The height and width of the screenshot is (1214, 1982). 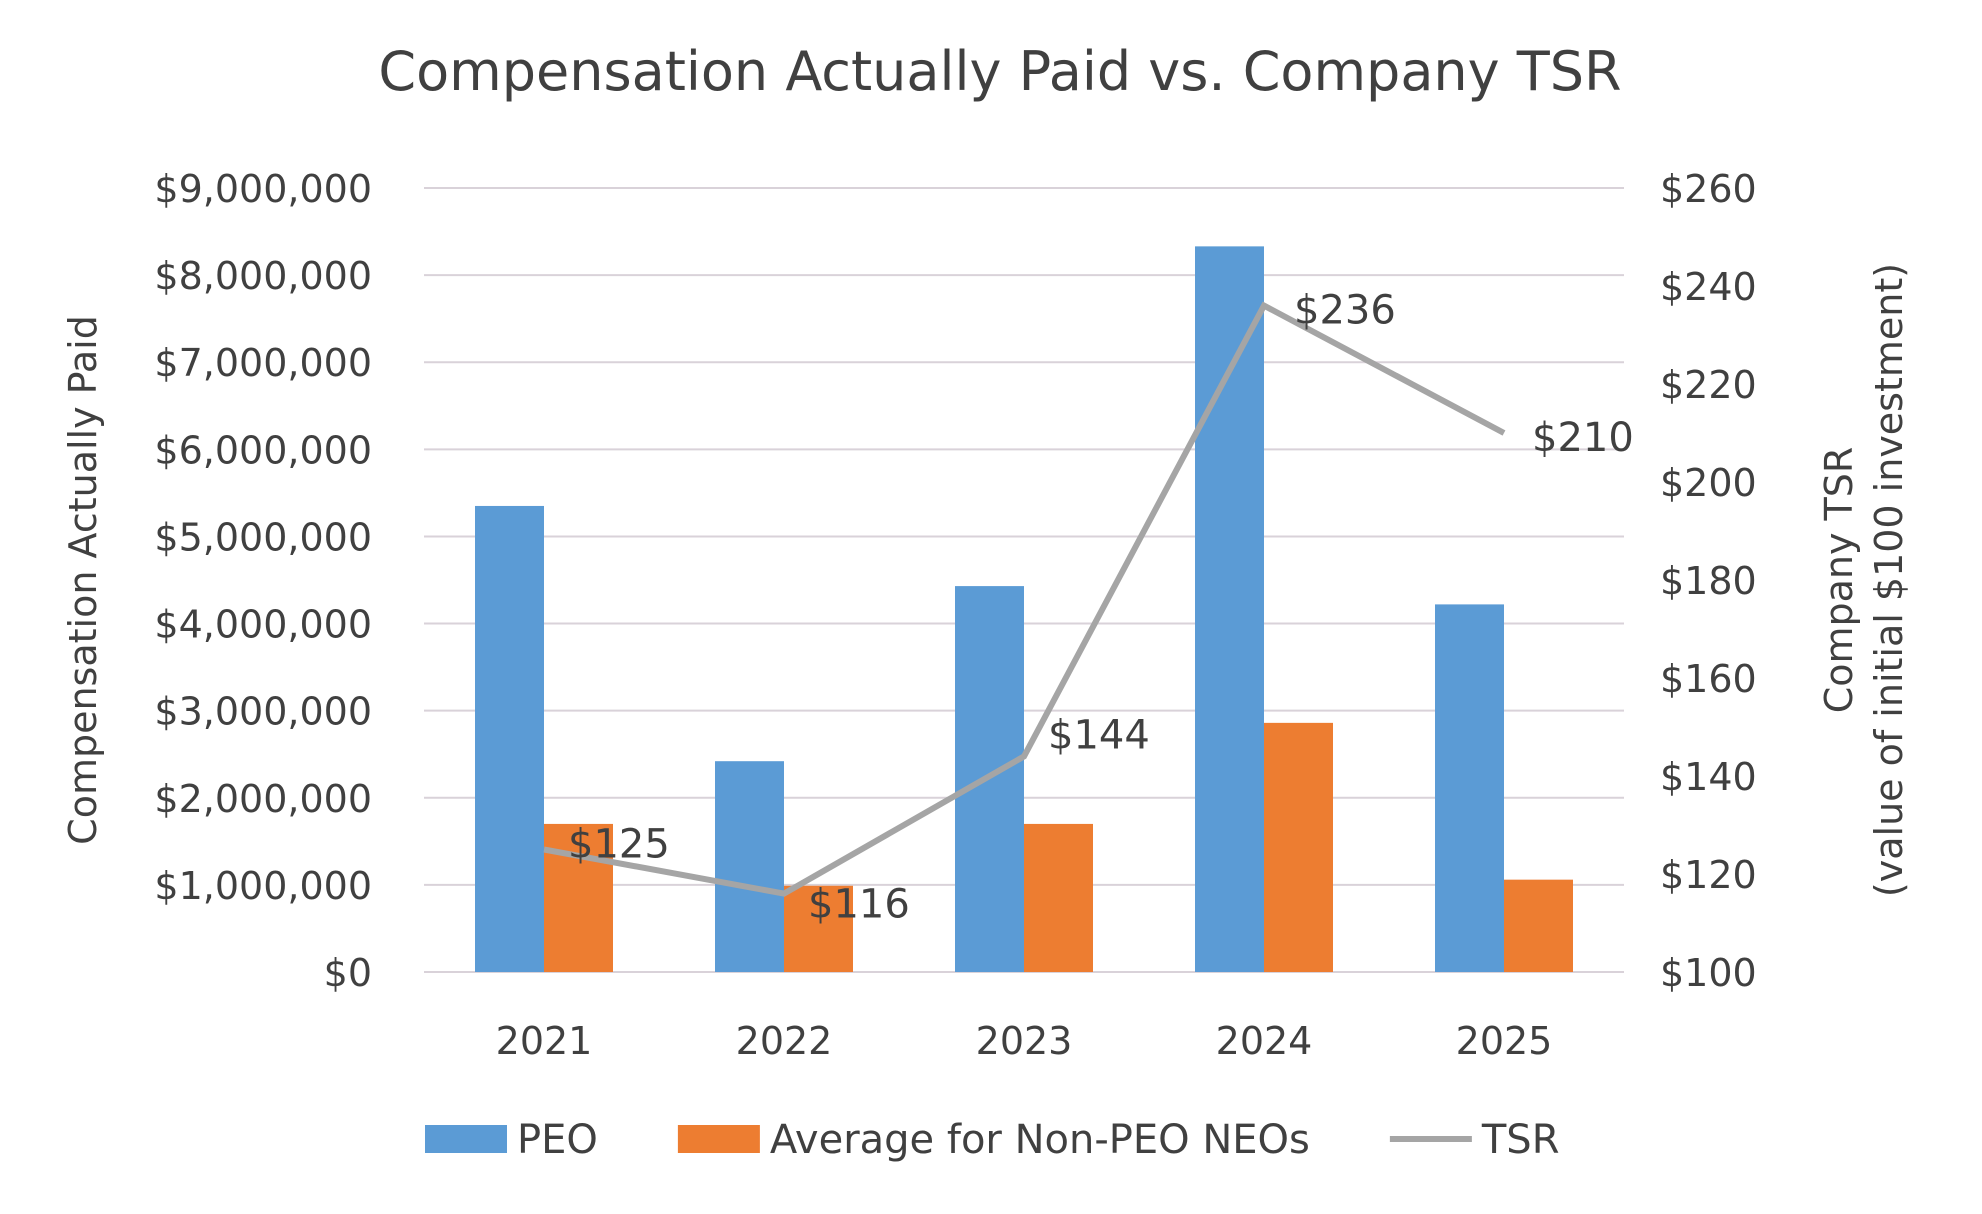 I want to click on y-tick-label: $1,000,000, so click(x=263, y=886).